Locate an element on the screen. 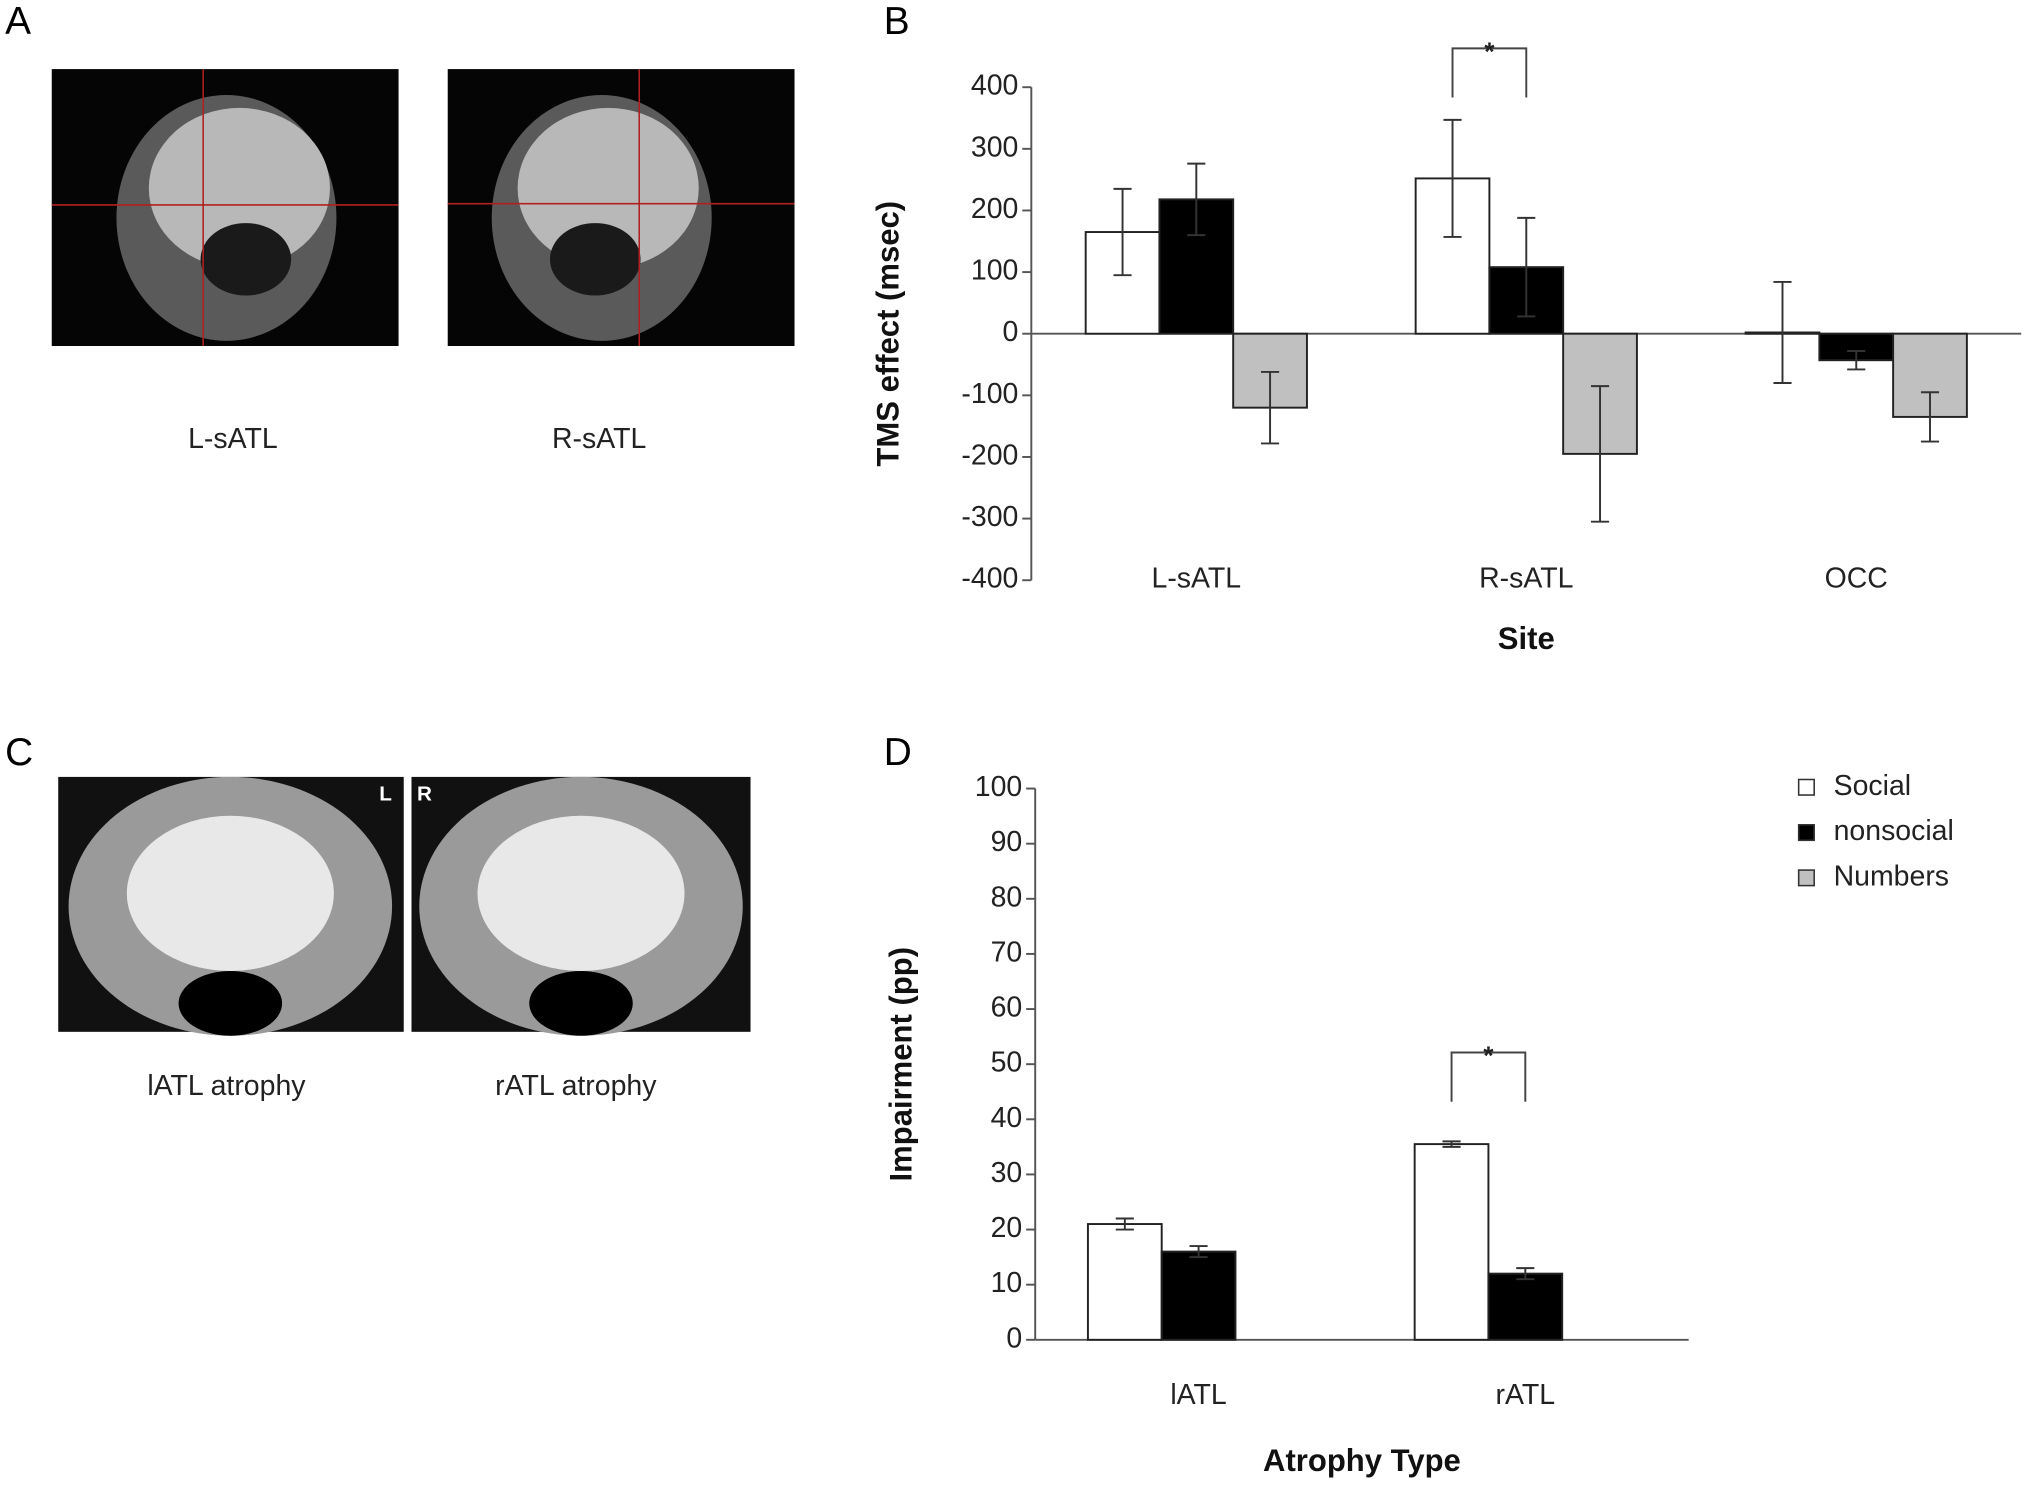  y-tick-label: 80 is located at coordinates (1007, 897).